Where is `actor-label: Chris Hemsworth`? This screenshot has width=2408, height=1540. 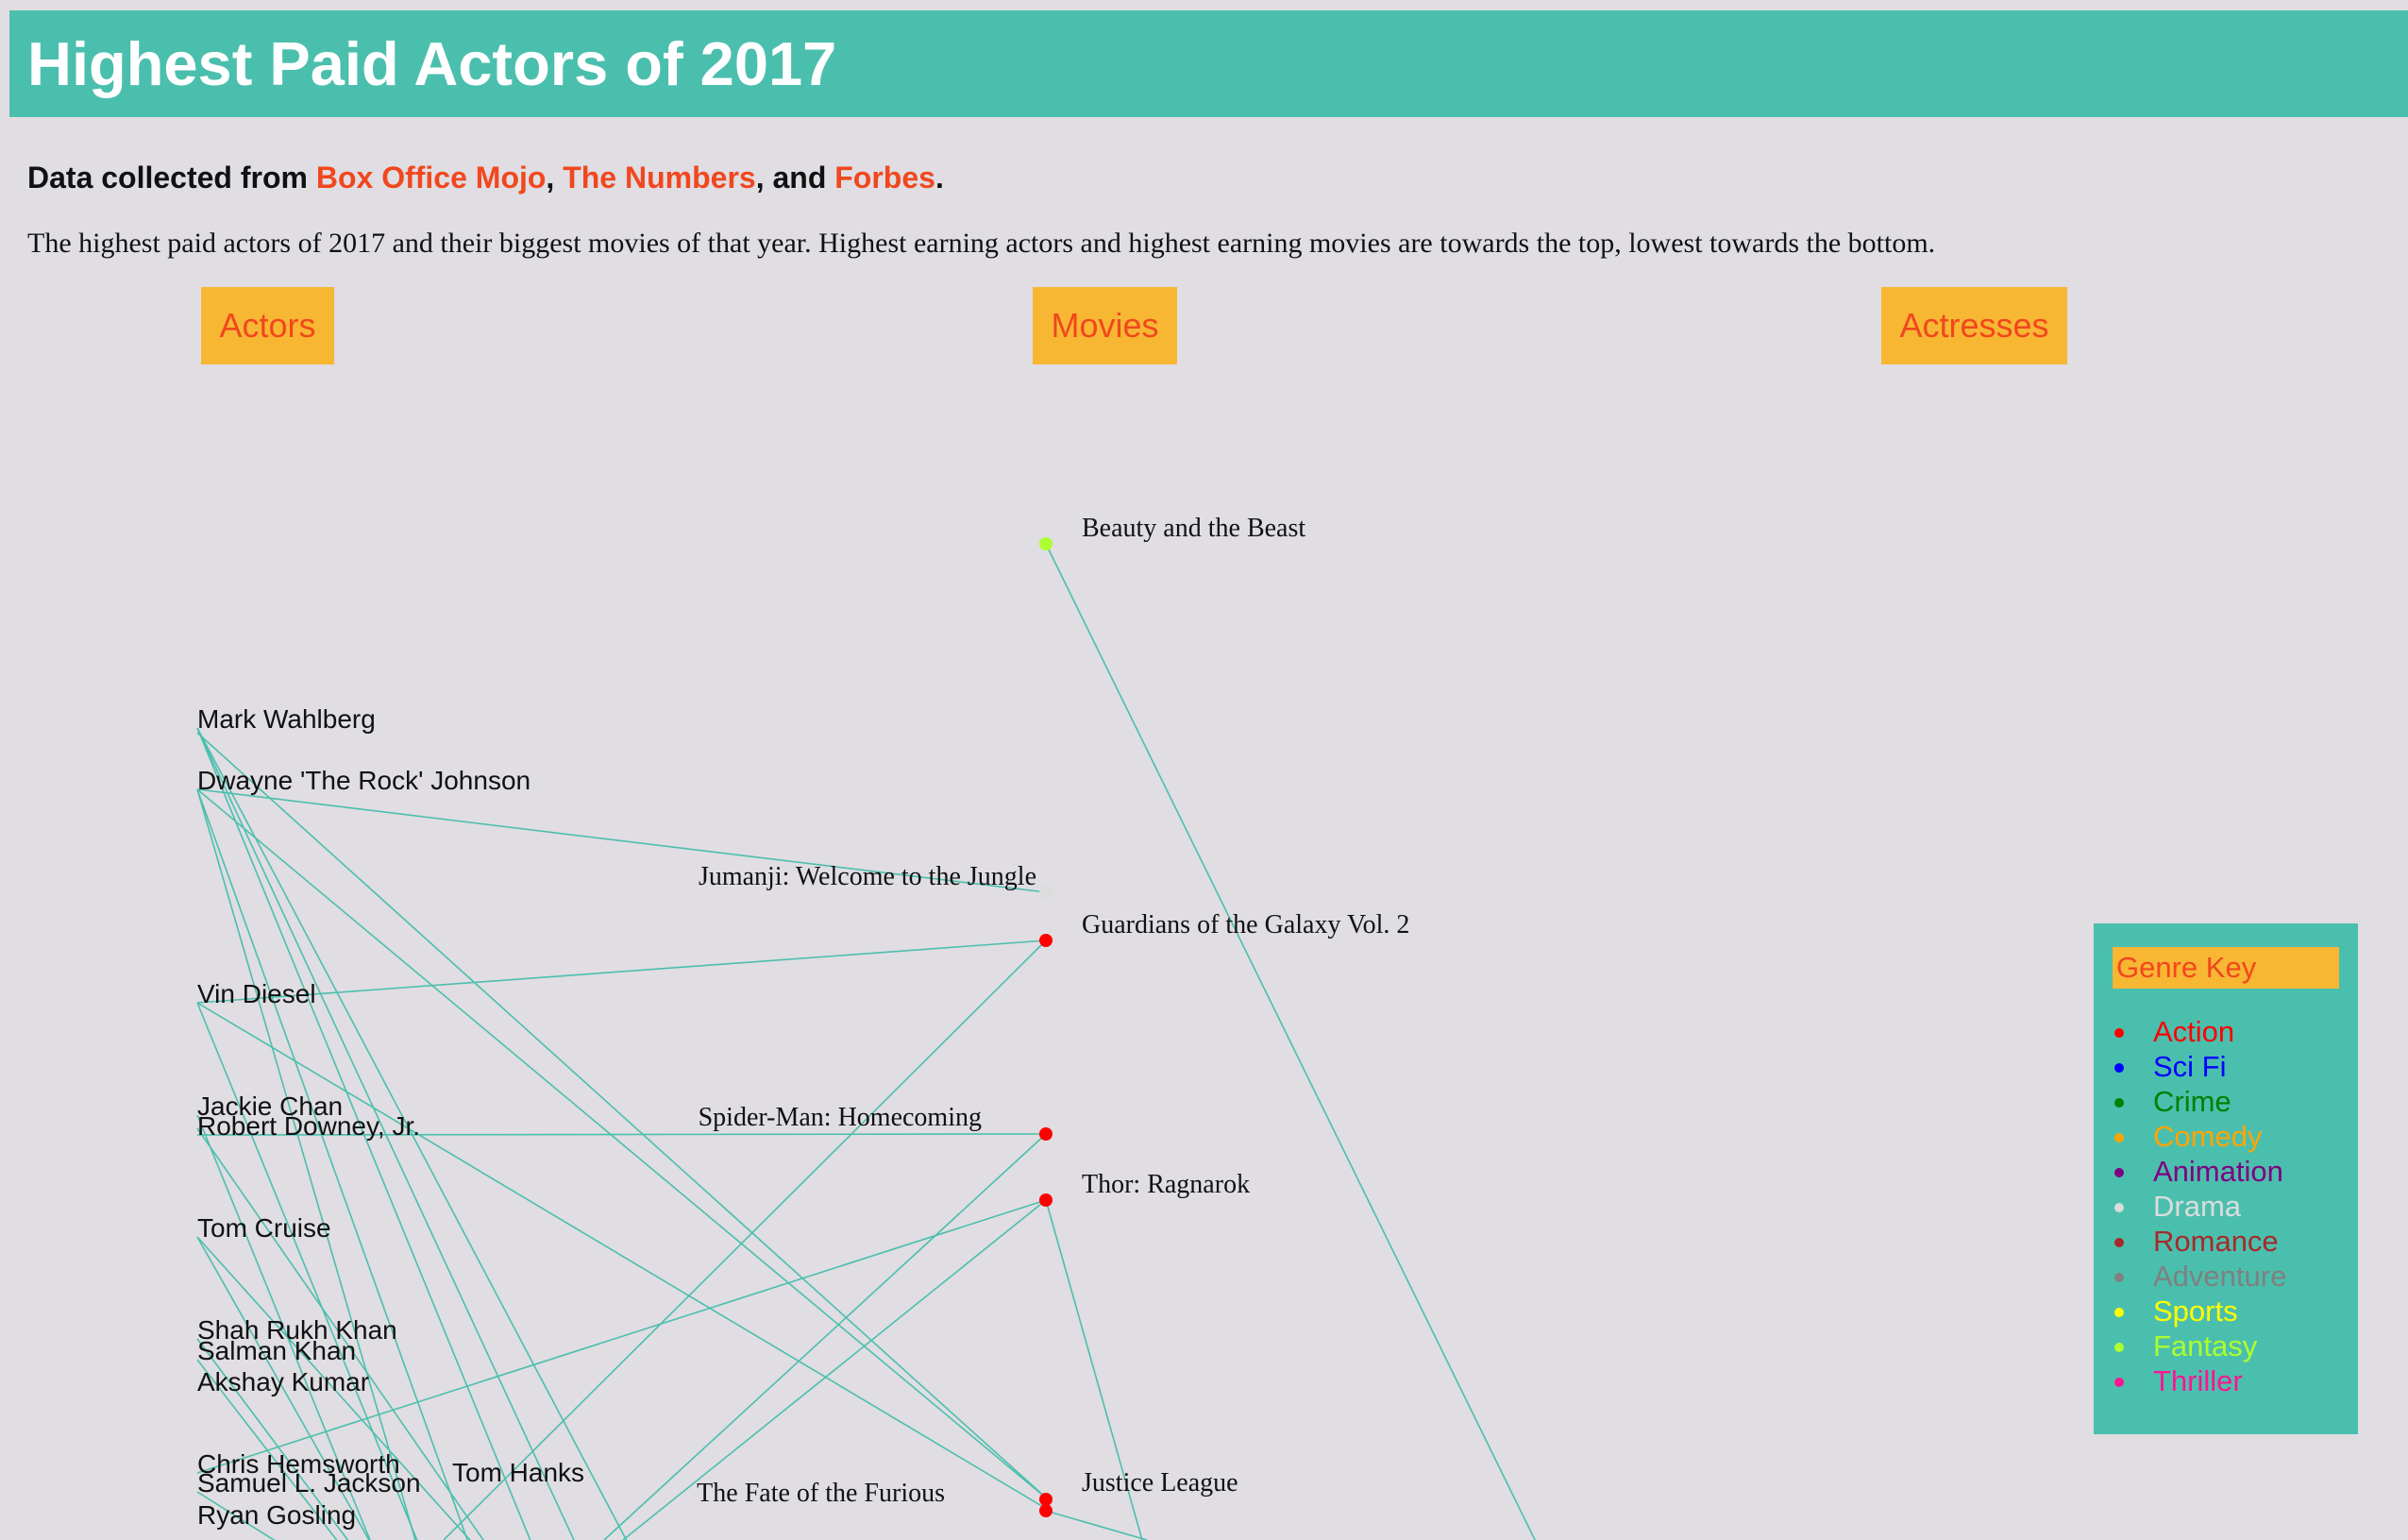
actor-label: Chris Hemsworth is located at coordinates (298, 1464).